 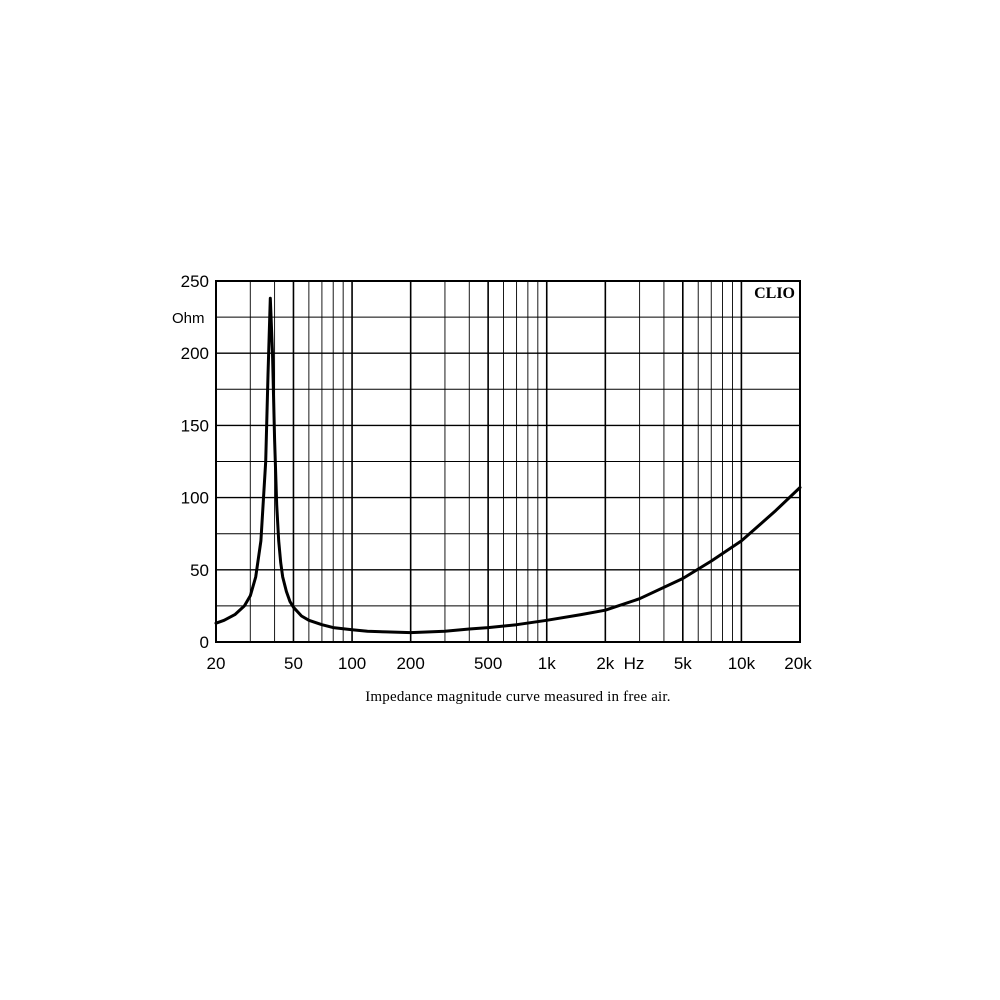 What do you see at coordinates (547, 663) in the screenshot?
I see `x-tick-label: 1k` at bounding box center [547, 663].